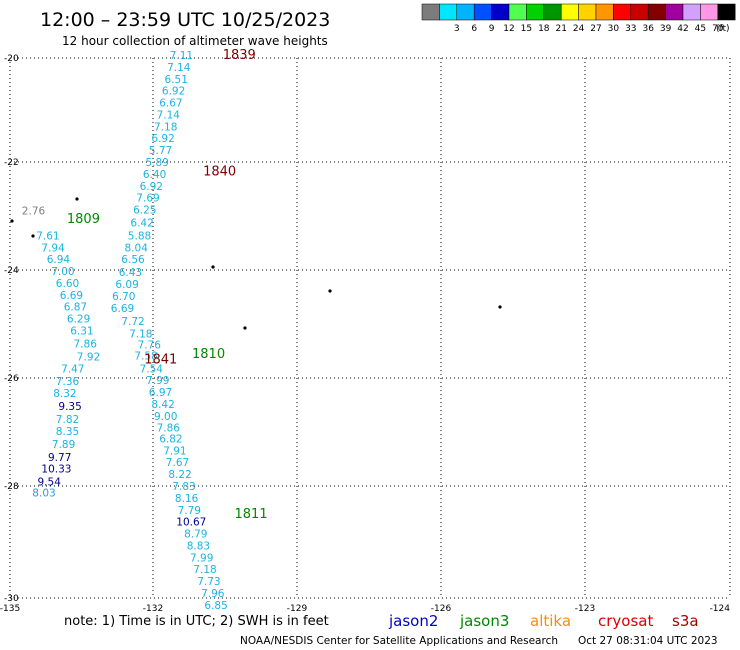 This screenshot has height=650, width=740. I want to click on pass-time-label: 1840, so click(219, 172).